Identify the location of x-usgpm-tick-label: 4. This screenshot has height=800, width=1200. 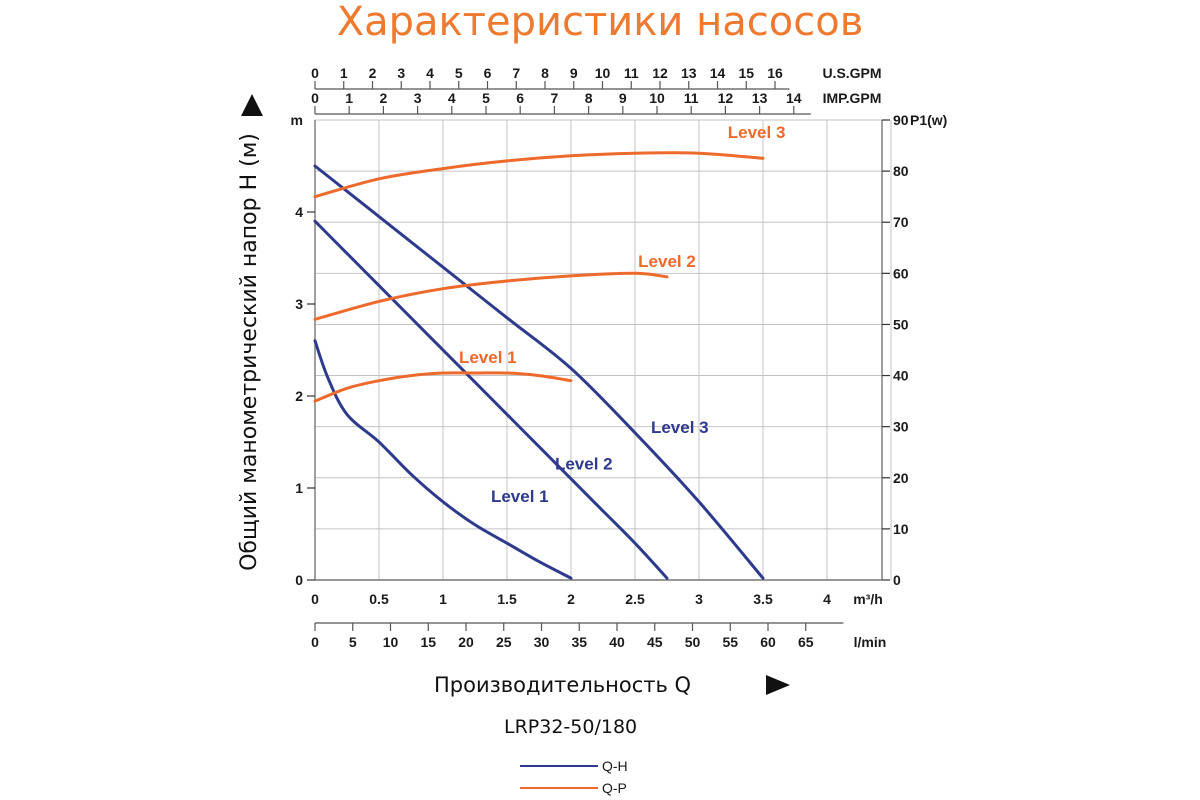
(430, 73).